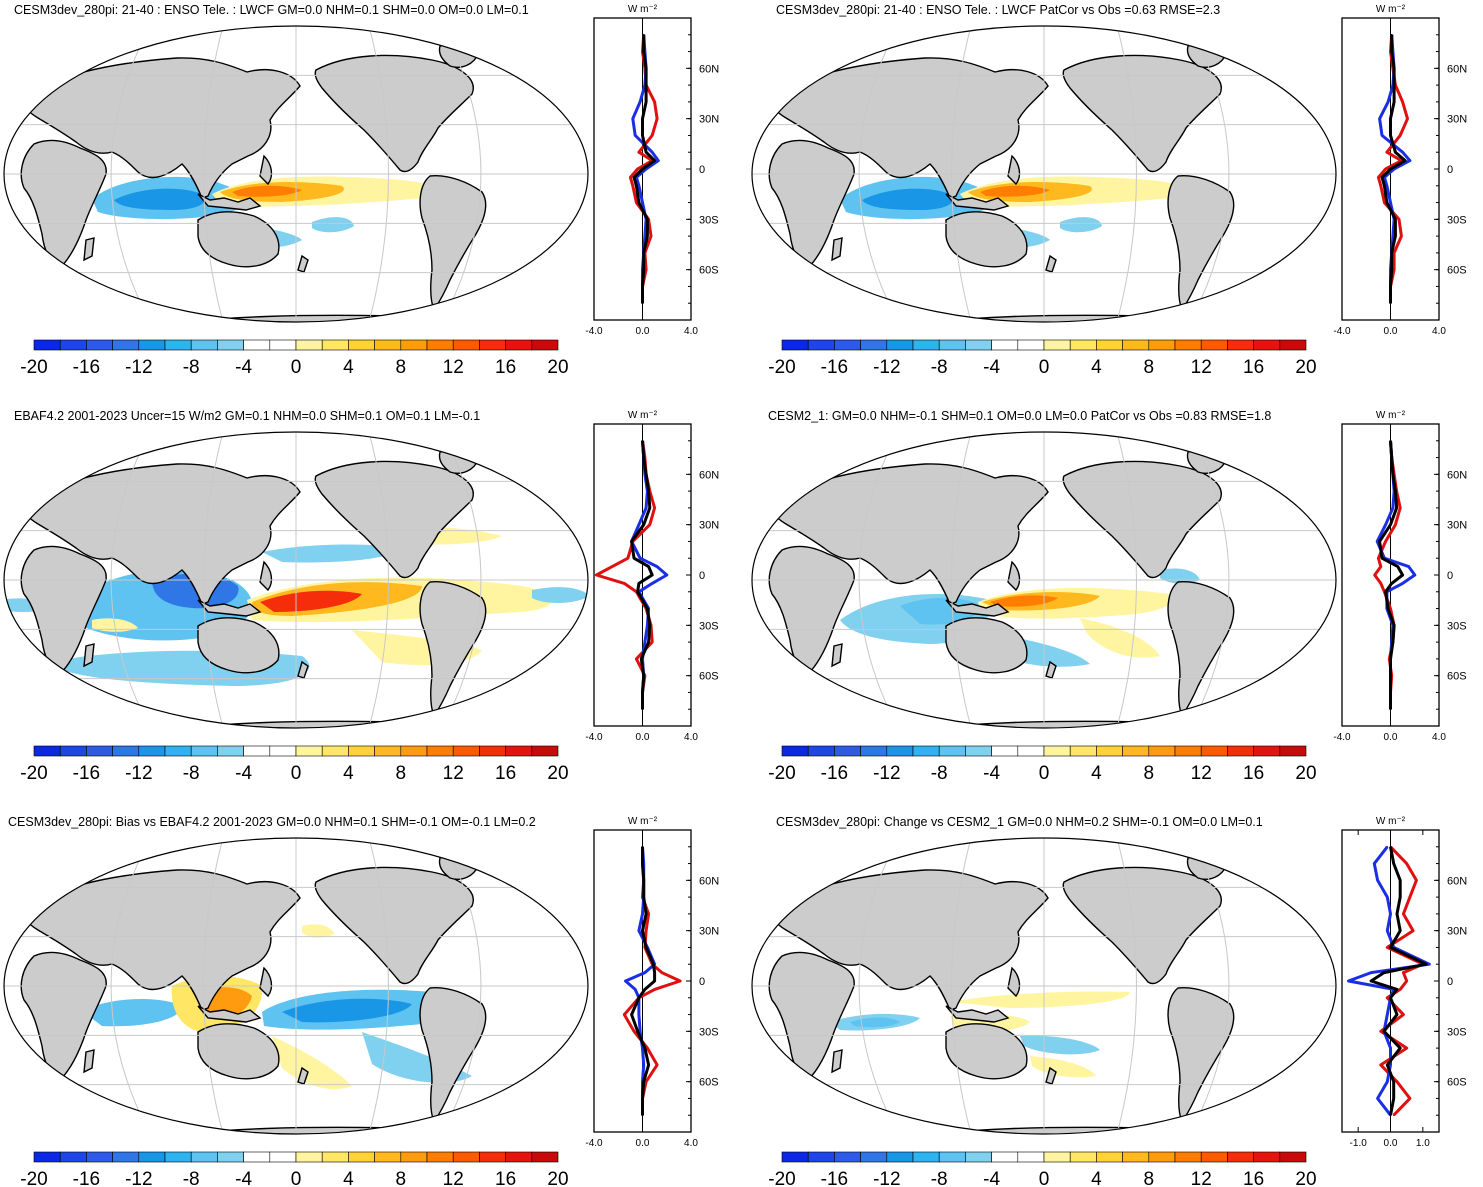  What do you see at coordinates (191, 1178) in the screenshot?
I see `colorbar-label: -8` at bounding box center [191, 1178].